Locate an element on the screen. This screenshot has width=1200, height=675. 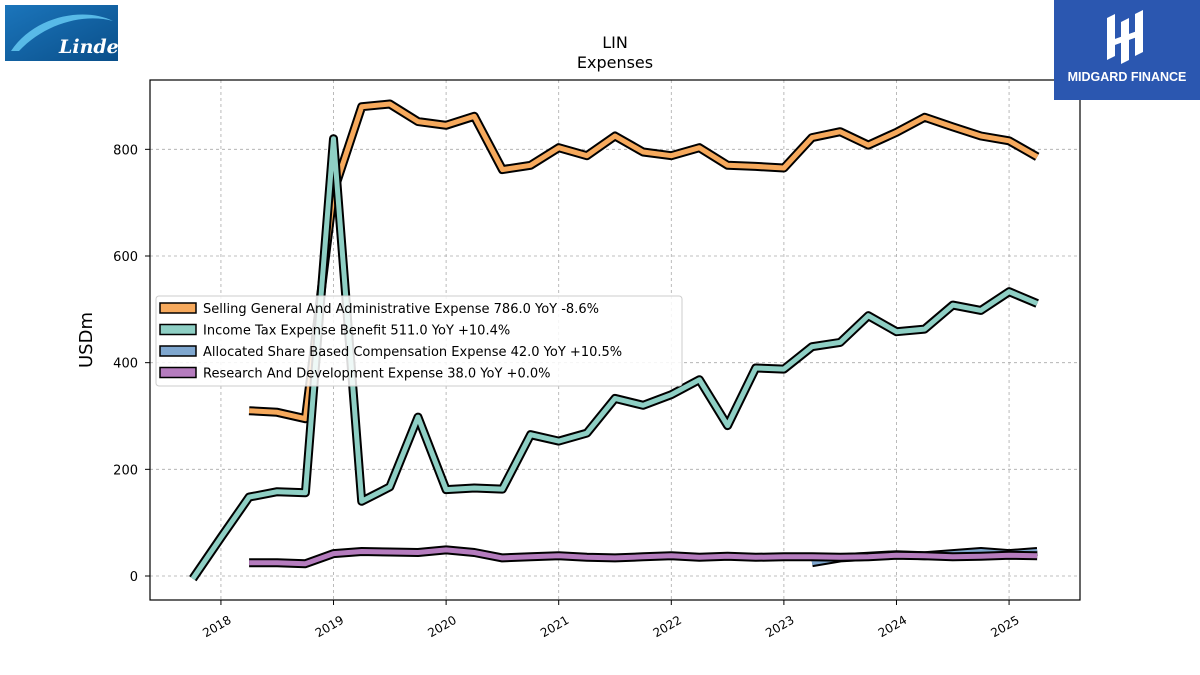
x-tick-label: 2018 is located at coordinates (216, 626).